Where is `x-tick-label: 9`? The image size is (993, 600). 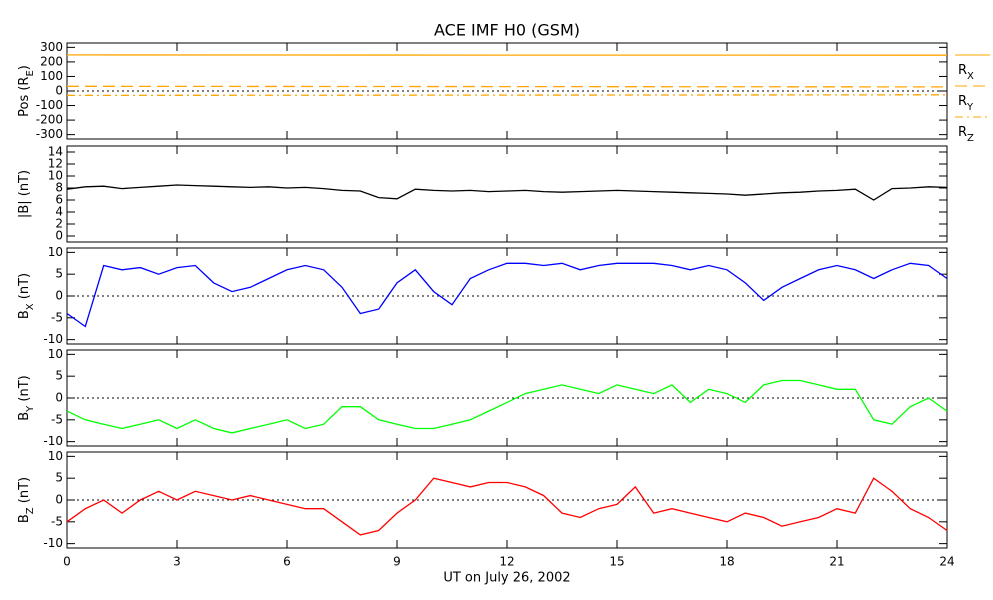
x-tick-label: 9 is located at coordinates (397, 562).